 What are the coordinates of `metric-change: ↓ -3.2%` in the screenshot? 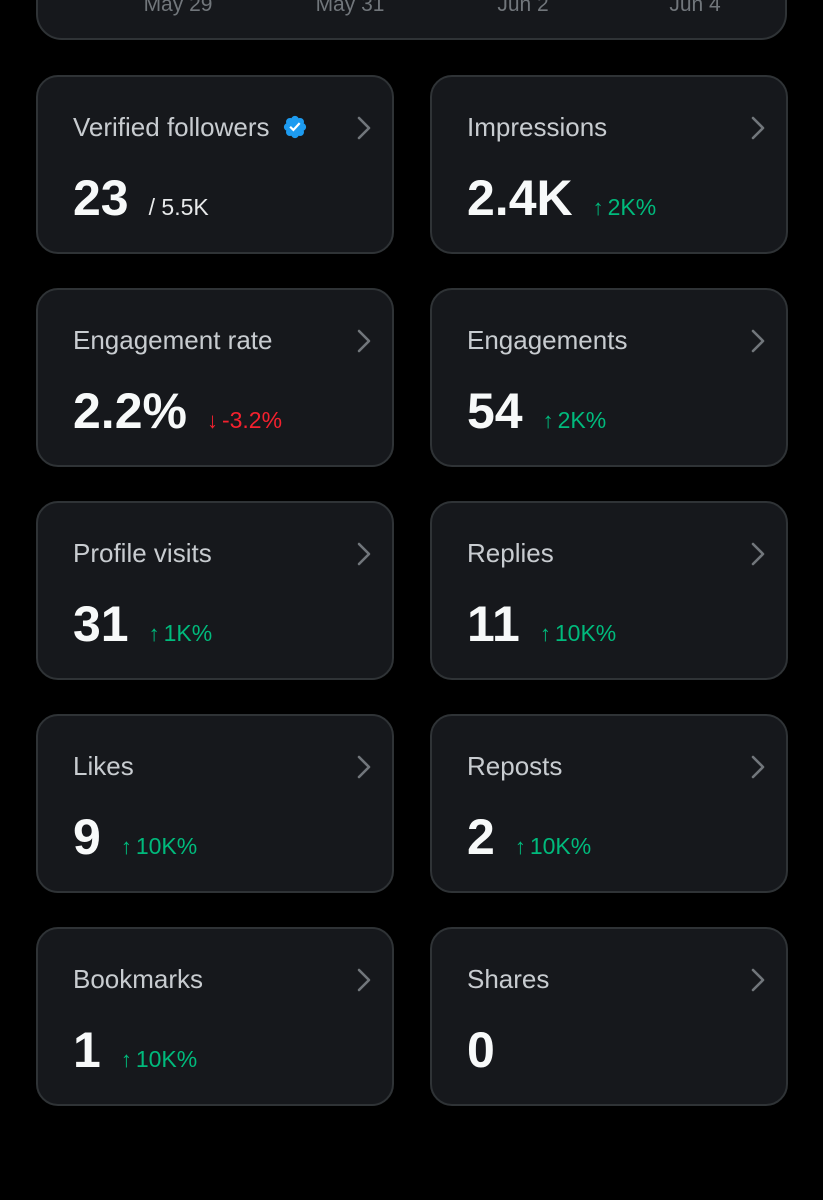 It's located at (244, 420).